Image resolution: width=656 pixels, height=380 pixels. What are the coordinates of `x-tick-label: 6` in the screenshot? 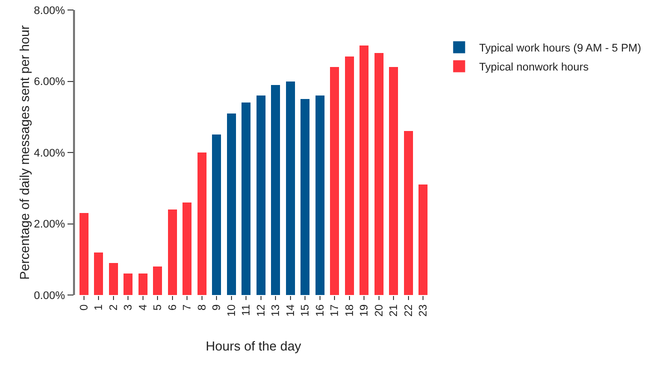 It's located at (172, 307).